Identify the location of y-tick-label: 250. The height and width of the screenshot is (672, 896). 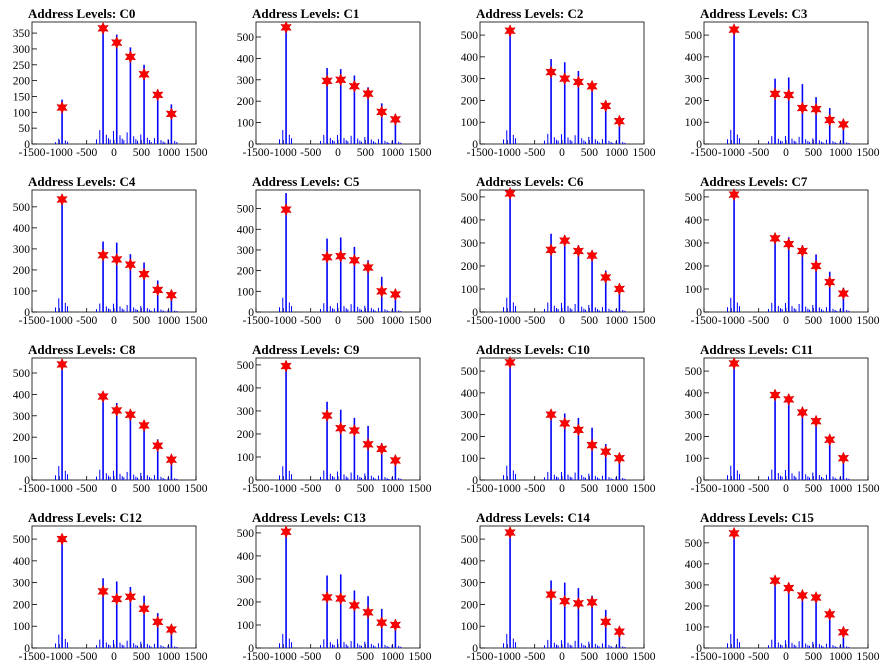
(22, 66).